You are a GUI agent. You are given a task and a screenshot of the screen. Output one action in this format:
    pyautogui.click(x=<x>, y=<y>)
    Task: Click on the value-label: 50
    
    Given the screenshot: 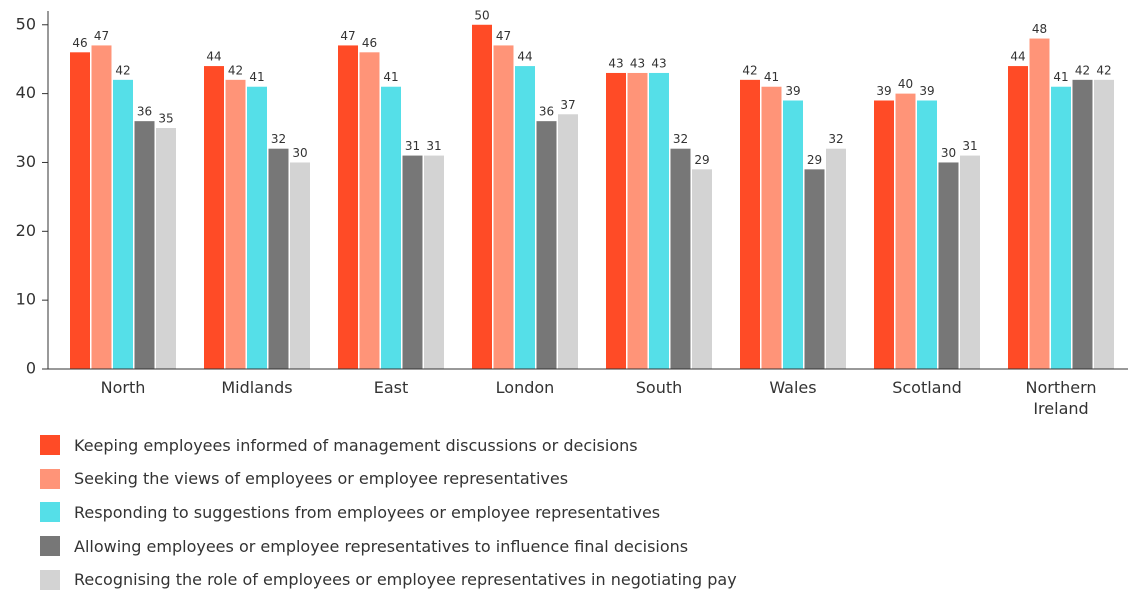 What is the action you would take?
    pyautogui.click(x=481, y=15)
    